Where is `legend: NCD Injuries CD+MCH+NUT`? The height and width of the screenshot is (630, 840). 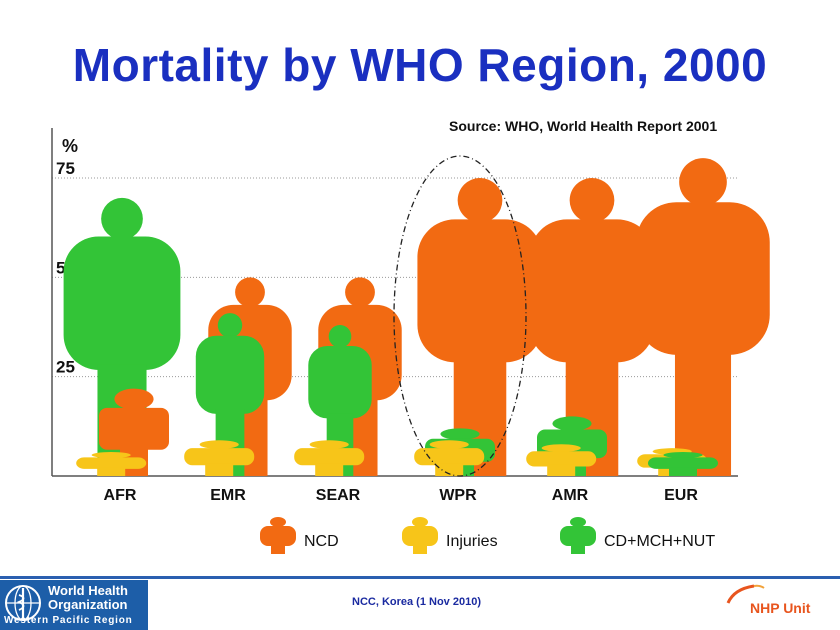
legend: NCD Injuries CD+MCH+NUT is located at coordinates (487, 535).